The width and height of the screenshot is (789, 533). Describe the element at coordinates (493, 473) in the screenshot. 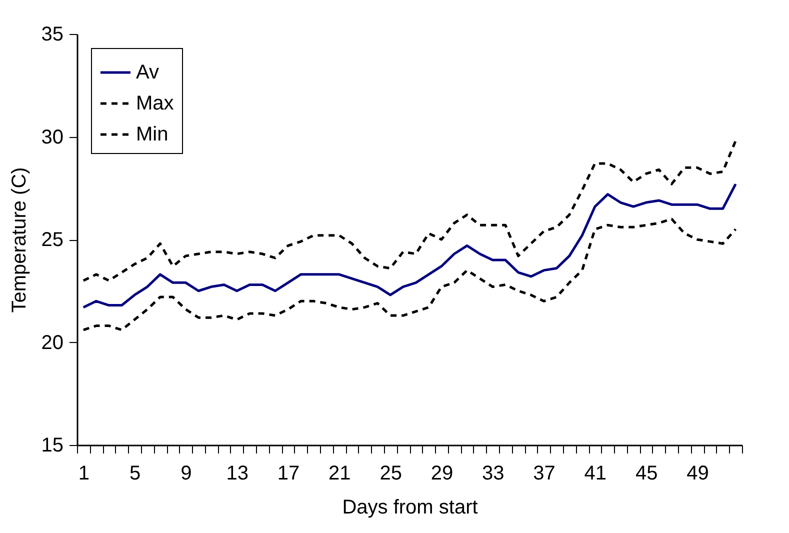

I see `x-tick-label: 33` at that location.